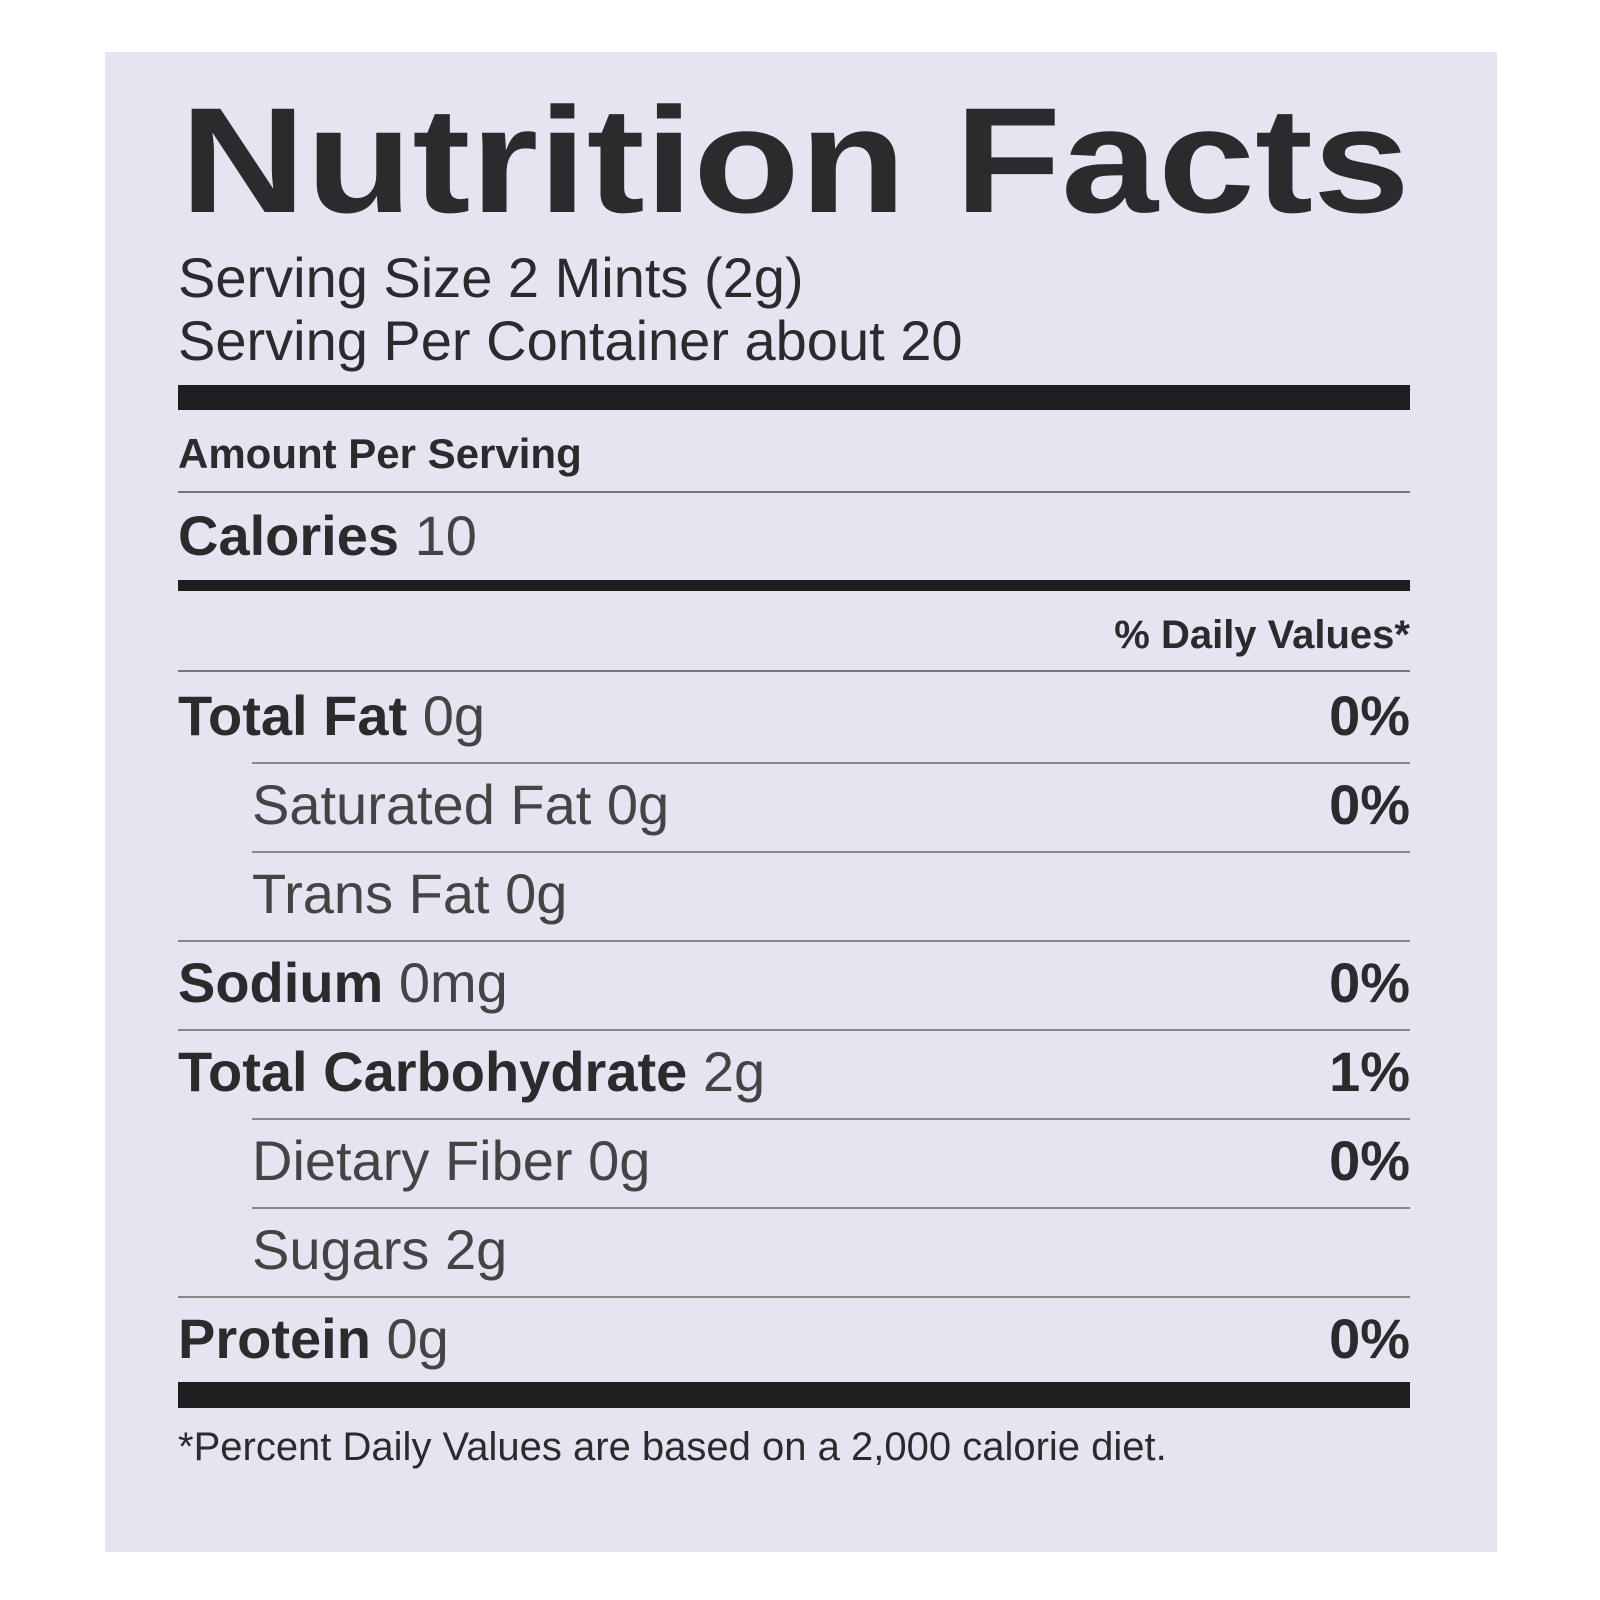  What do you see at coordinates (288, 535) in the screenshot?
I see `calories-label: Calories` at bounding box center [288, 535].